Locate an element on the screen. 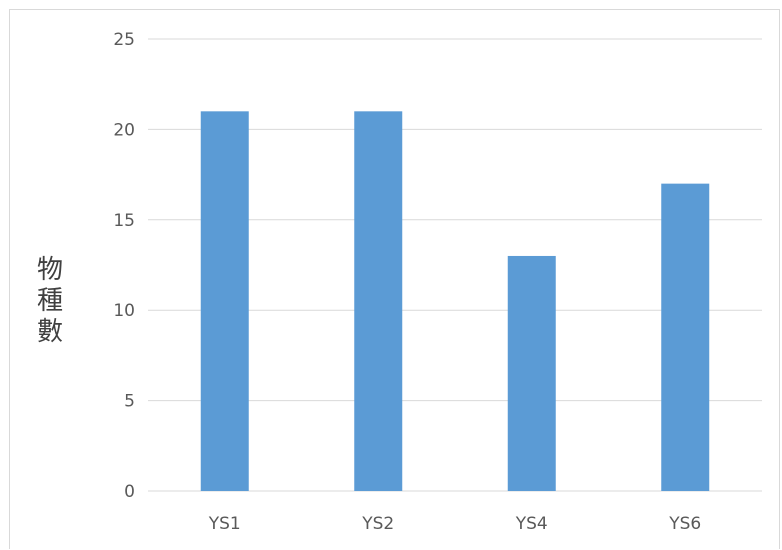 This screenshot has height=550, width=782. x-tick-label: YS2 is located at coordinates (377, 524).